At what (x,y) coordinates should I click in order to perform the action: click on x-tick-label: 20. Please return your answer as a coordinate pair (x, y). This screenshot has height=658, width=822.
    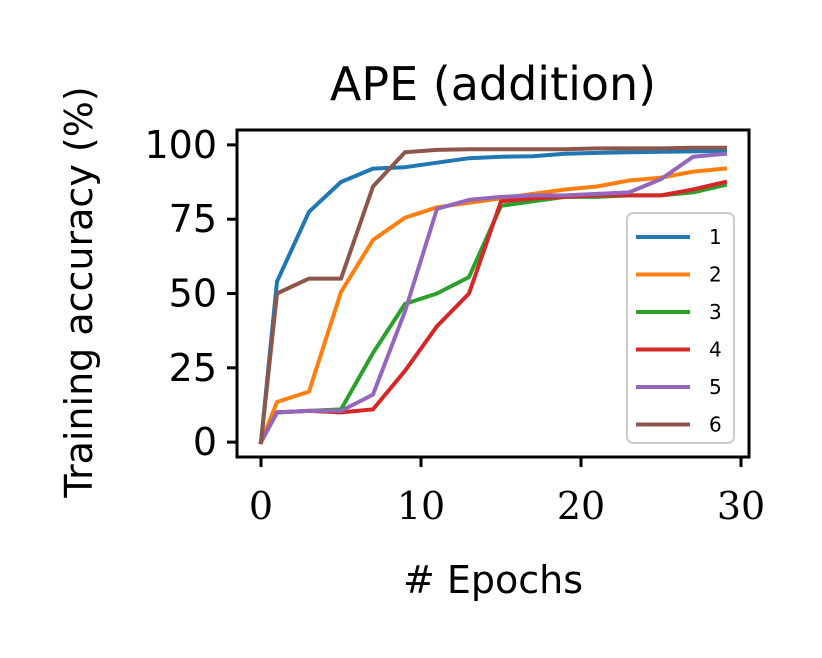
    Looking at the image, I should click on (581, 506).